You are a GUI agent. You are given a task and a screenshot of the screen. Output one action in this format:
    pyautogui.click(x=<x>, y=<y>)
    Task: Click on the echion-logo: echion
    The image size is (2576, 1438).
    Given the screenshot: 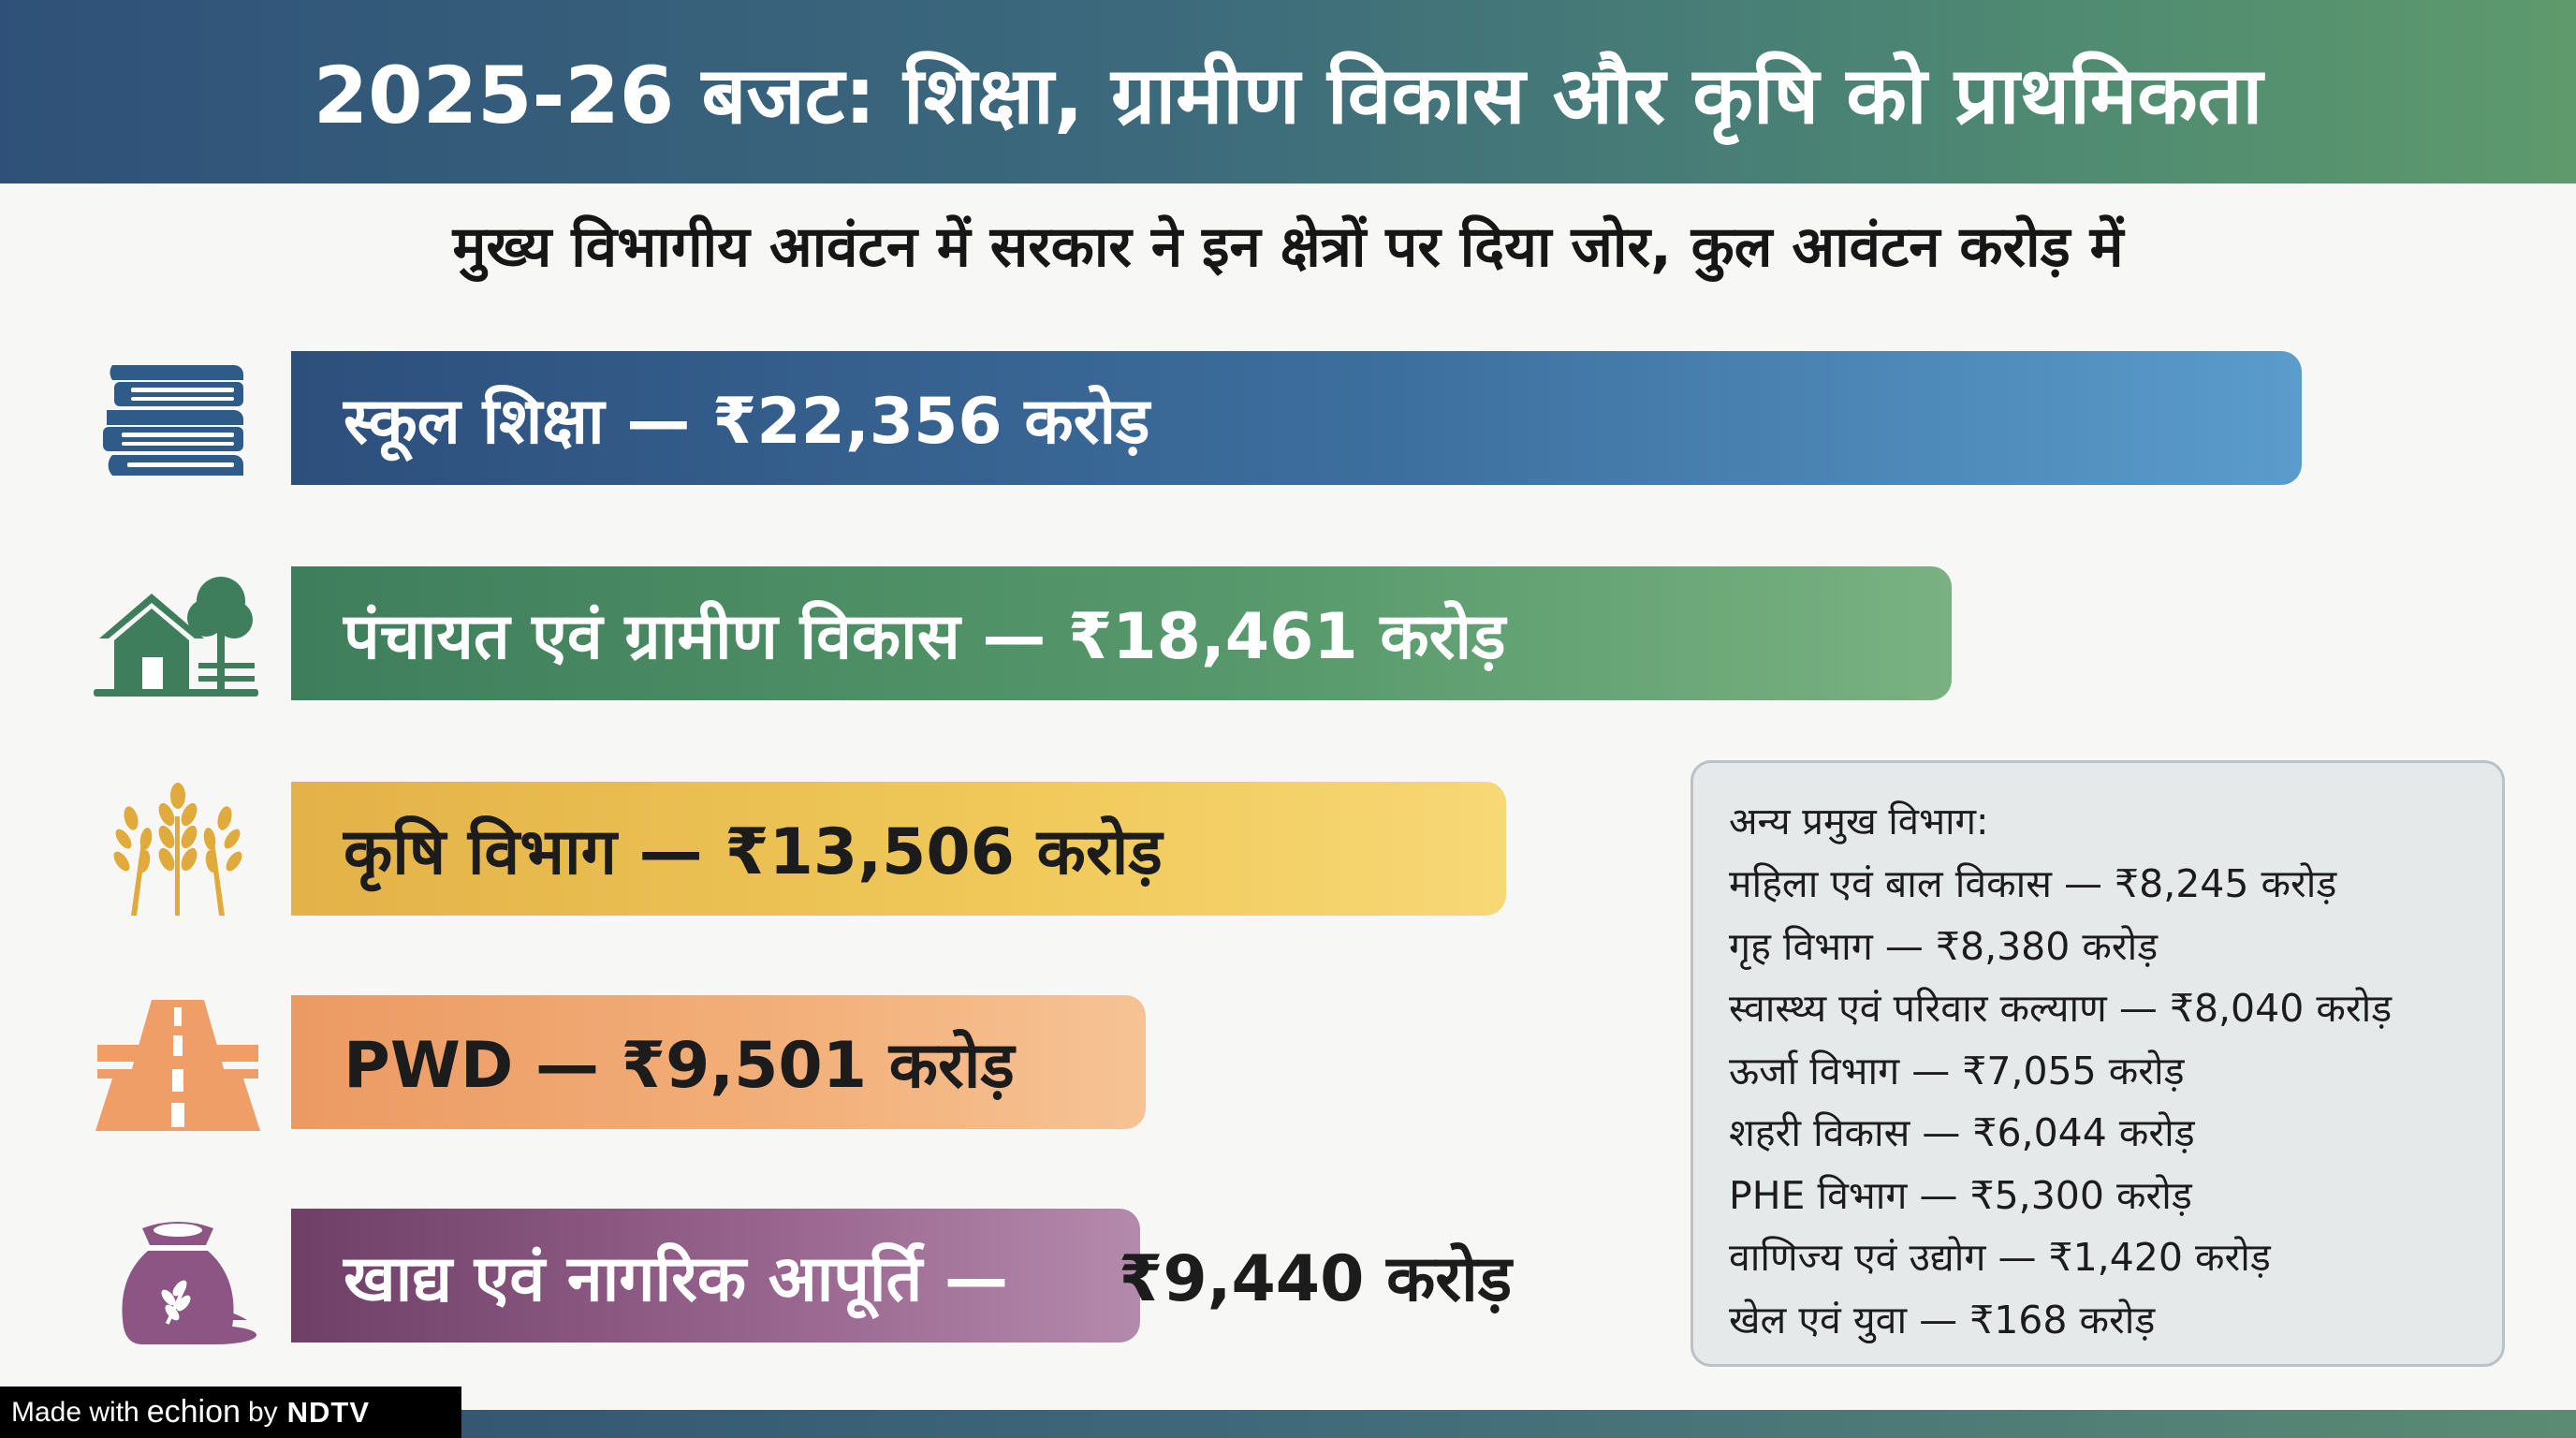 What is the action you would take?
    pyautogui.click(x=193, y=1412)
    